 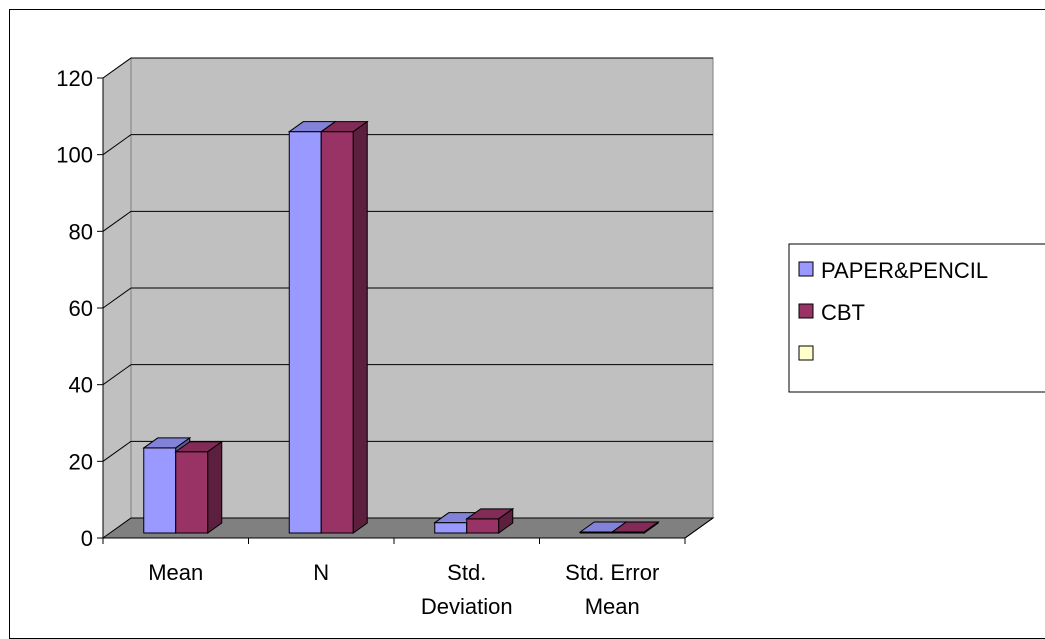 What do you see at coordinates (74, 155) in the screenshot?
I see `y-tick-label: 100` at bounding box center [74, 155].